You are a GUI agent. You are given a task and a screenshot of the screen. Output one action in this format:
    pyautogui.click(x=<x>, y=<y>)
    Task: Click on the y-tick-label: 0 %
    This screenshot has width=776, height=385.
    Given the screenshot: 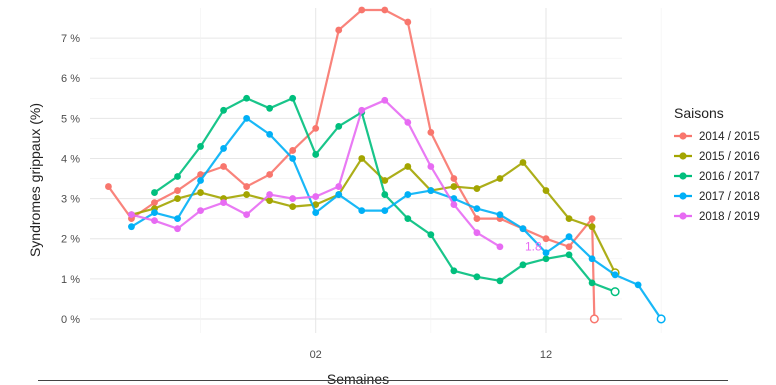 What is the action you would take?
    pyautogui.click(x=70, y=320)
    